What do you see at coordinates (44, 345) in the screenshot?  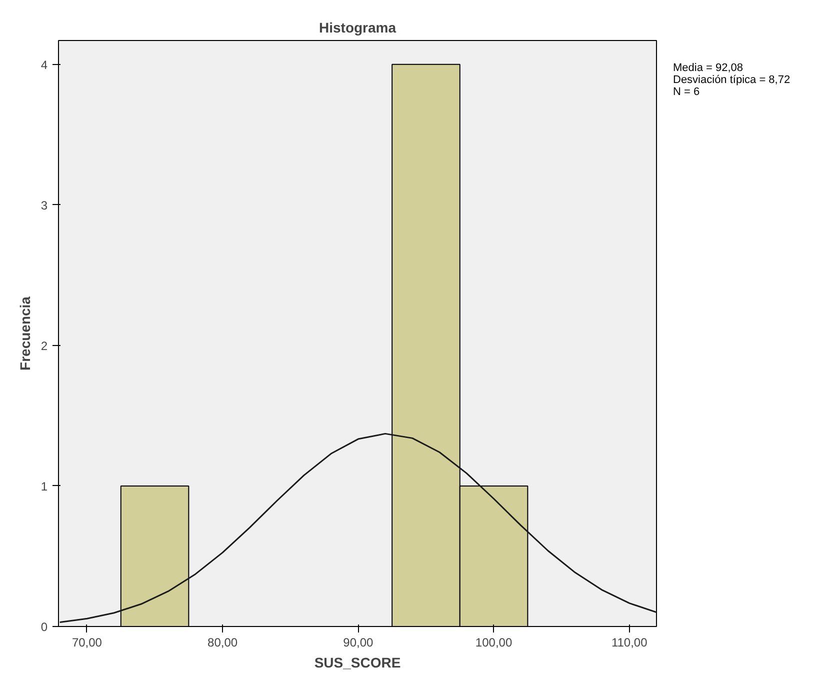 I see `y-tick-label: 2` at bounding box center [44, 345].